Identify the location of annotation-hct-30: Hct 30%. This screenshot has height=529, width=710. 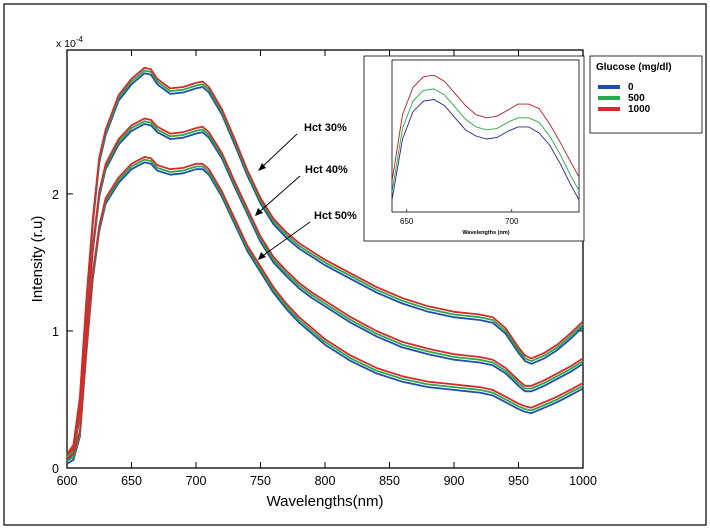
(325, 128).